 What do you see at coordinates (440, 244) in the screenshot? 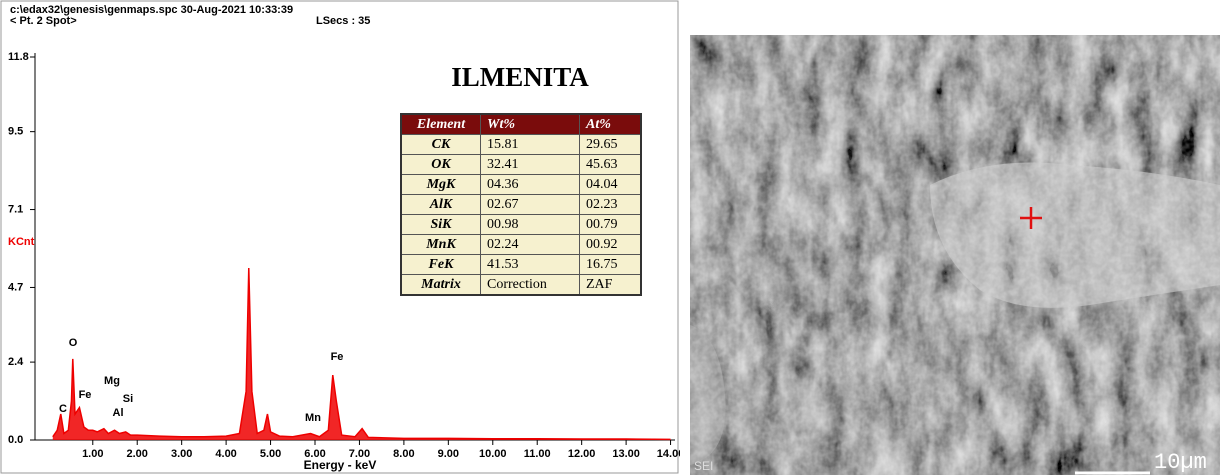
I see `table-cell: MnK` at bounding box center [440, 244].